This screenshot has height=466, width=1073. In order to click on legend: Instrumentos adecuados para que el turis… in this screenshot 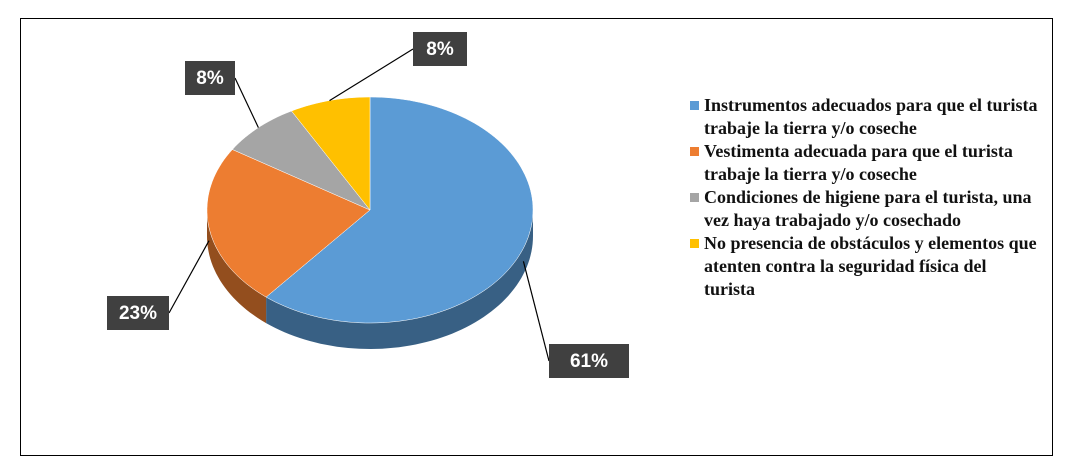, I will do `click(865, 197)`.